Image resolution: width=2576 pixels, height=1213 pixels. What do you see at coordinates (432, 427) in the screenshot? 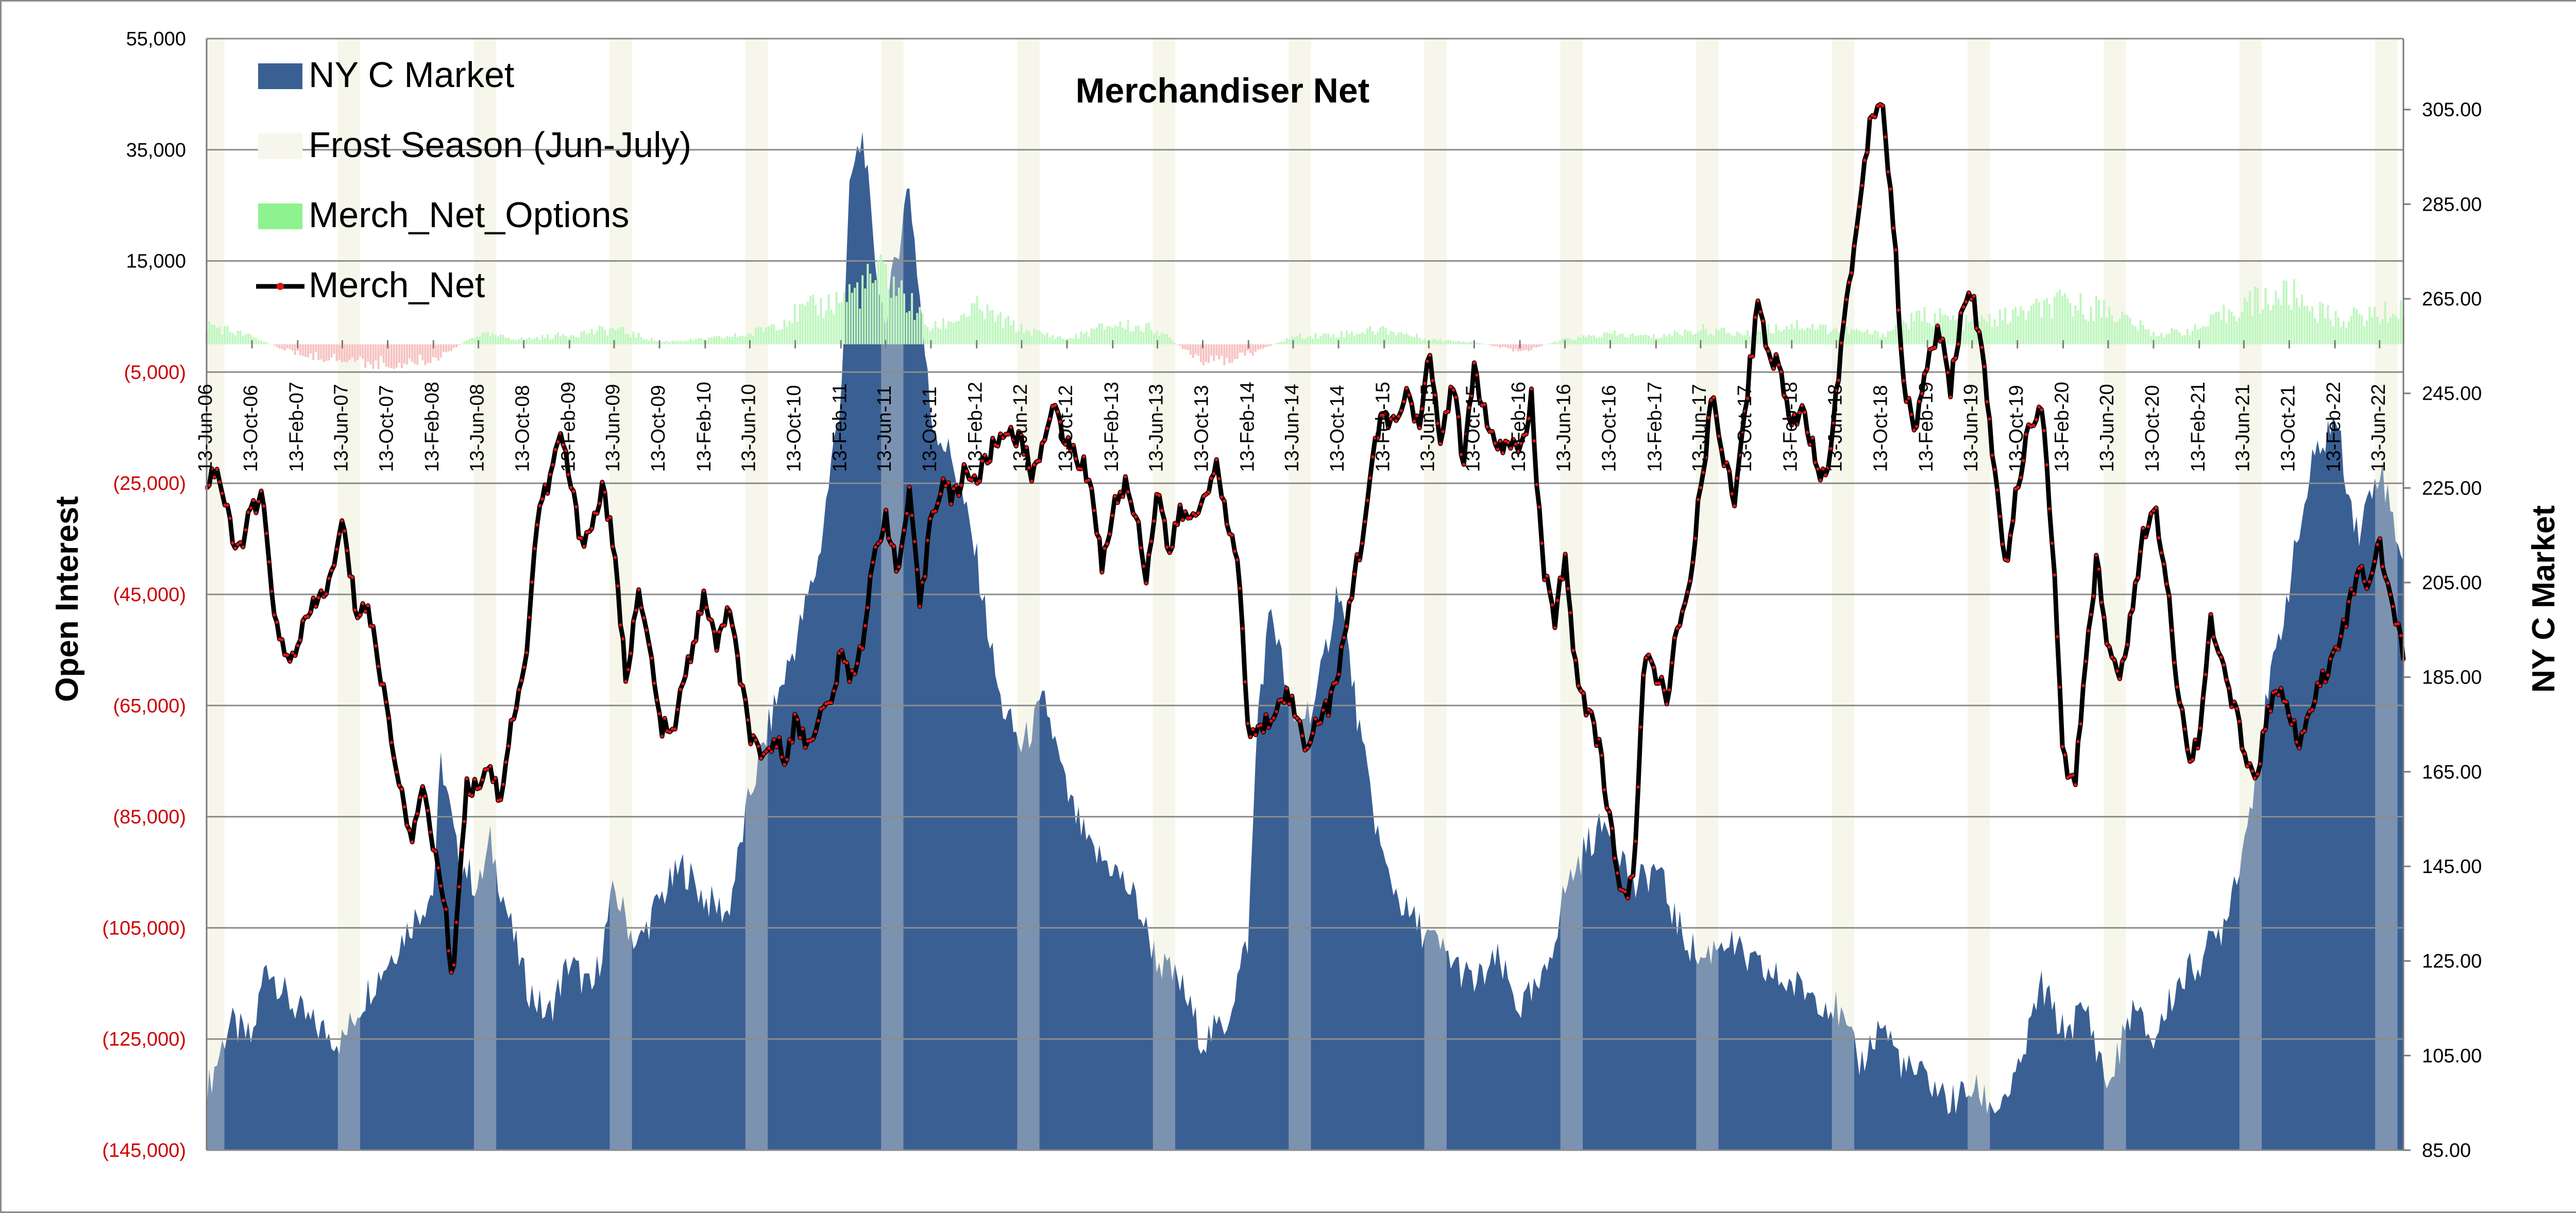
I see `x-tick-label: 13-Feb-08` at bounding box center [432, 427].